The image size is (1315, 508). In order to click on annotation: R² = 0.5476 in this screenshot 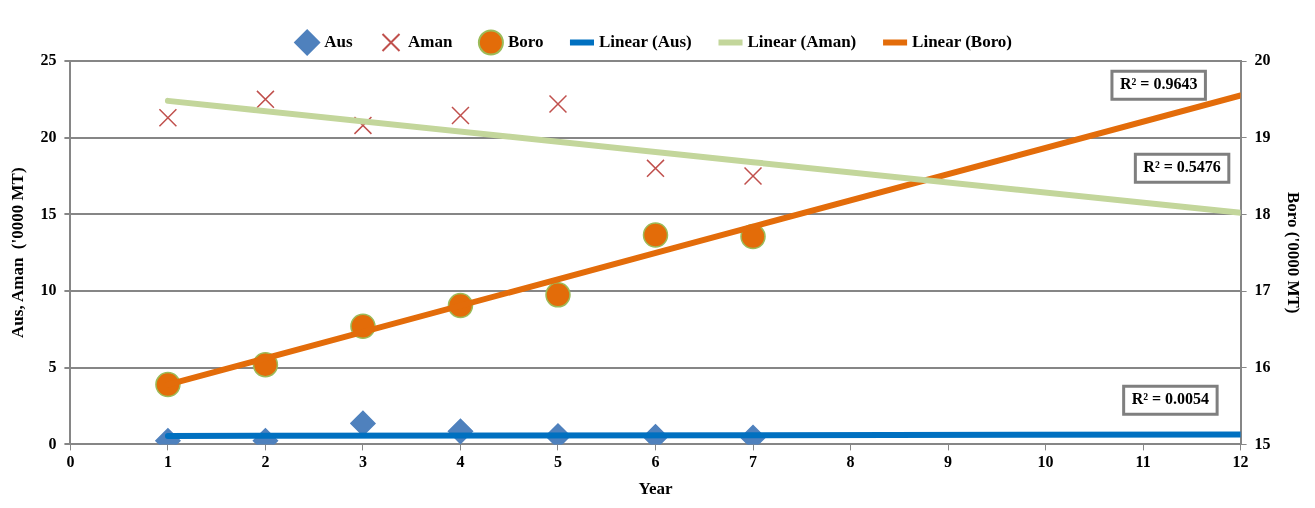, I will do `click(1182, 167)`.